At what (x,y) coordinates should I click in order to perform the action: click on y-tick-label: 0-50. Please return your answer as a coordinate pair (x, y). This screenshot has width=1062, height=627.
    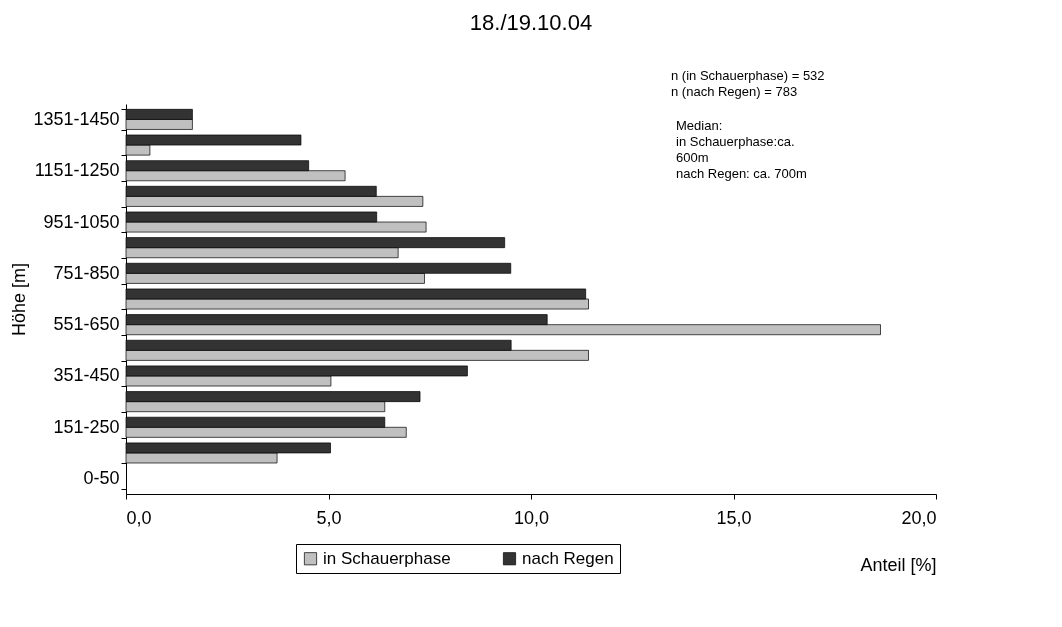
    Looking at the image, I should click on (101, 478).